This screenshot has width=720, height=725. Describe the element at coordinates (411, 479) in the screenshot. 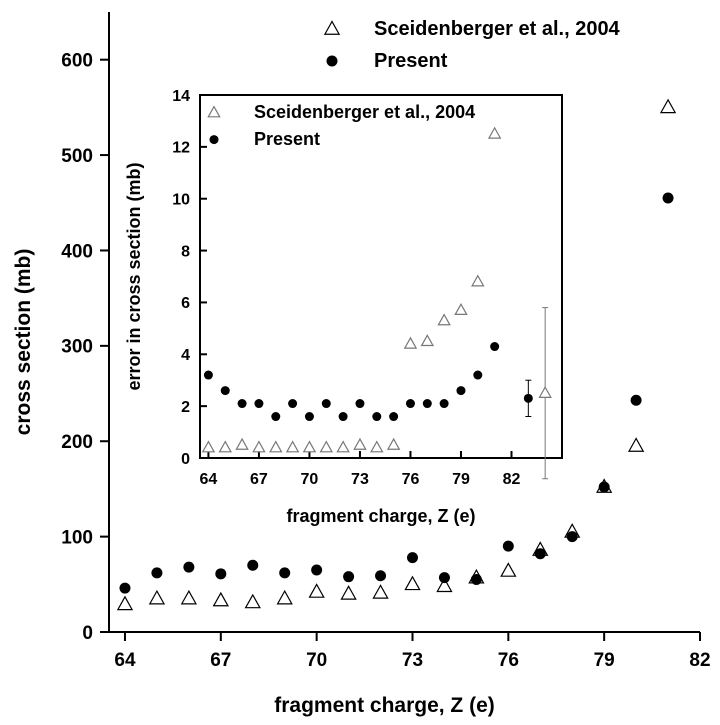

I see `inset-x-tick-label: 76` at that location.